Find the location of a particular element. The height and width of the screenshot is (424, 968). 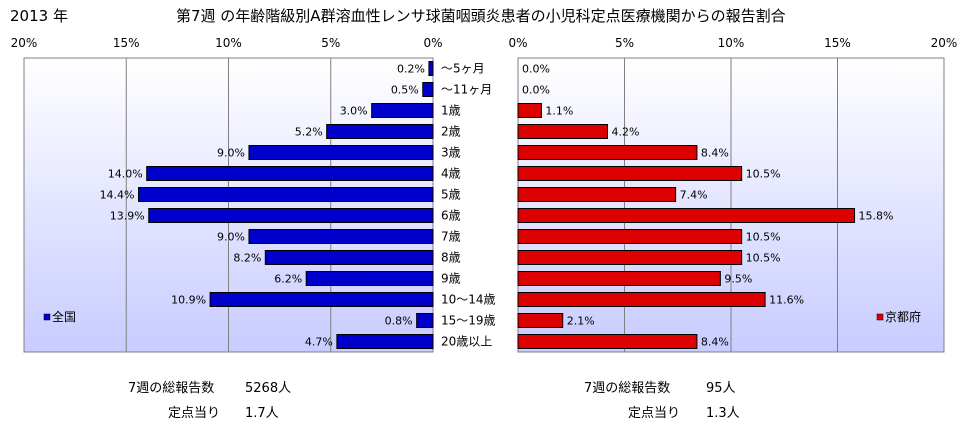

category-label: 3歳 is located at coordinates (451, 153).